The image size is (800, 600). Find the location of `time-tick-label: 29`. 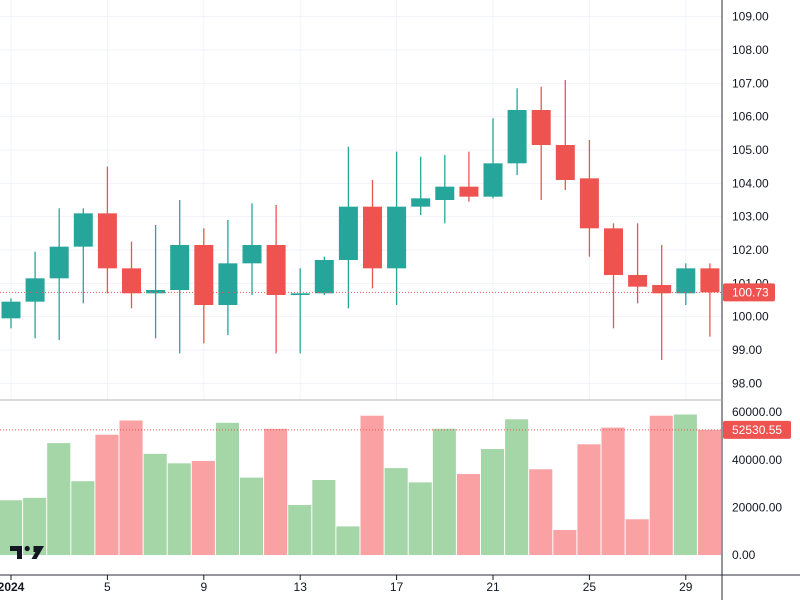

time-tick-label: 29 is located at coordinates (686, 587).